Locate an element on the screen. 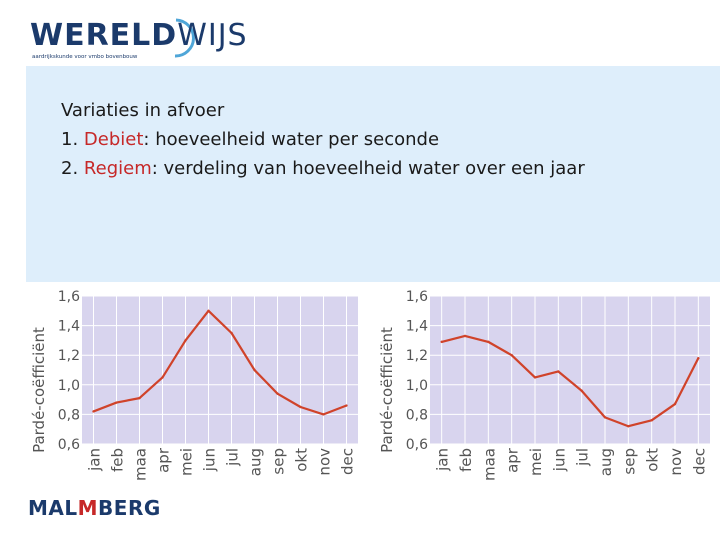 The image size is (720, 540). term-debiet: Debiet is located at coordinates (113, 139).